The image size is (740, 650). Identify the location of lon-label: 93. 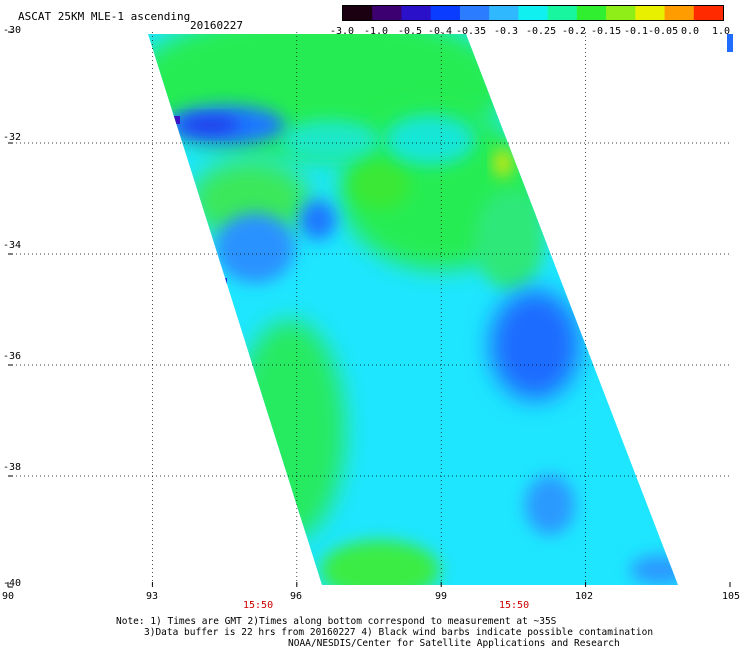
(152, 596).